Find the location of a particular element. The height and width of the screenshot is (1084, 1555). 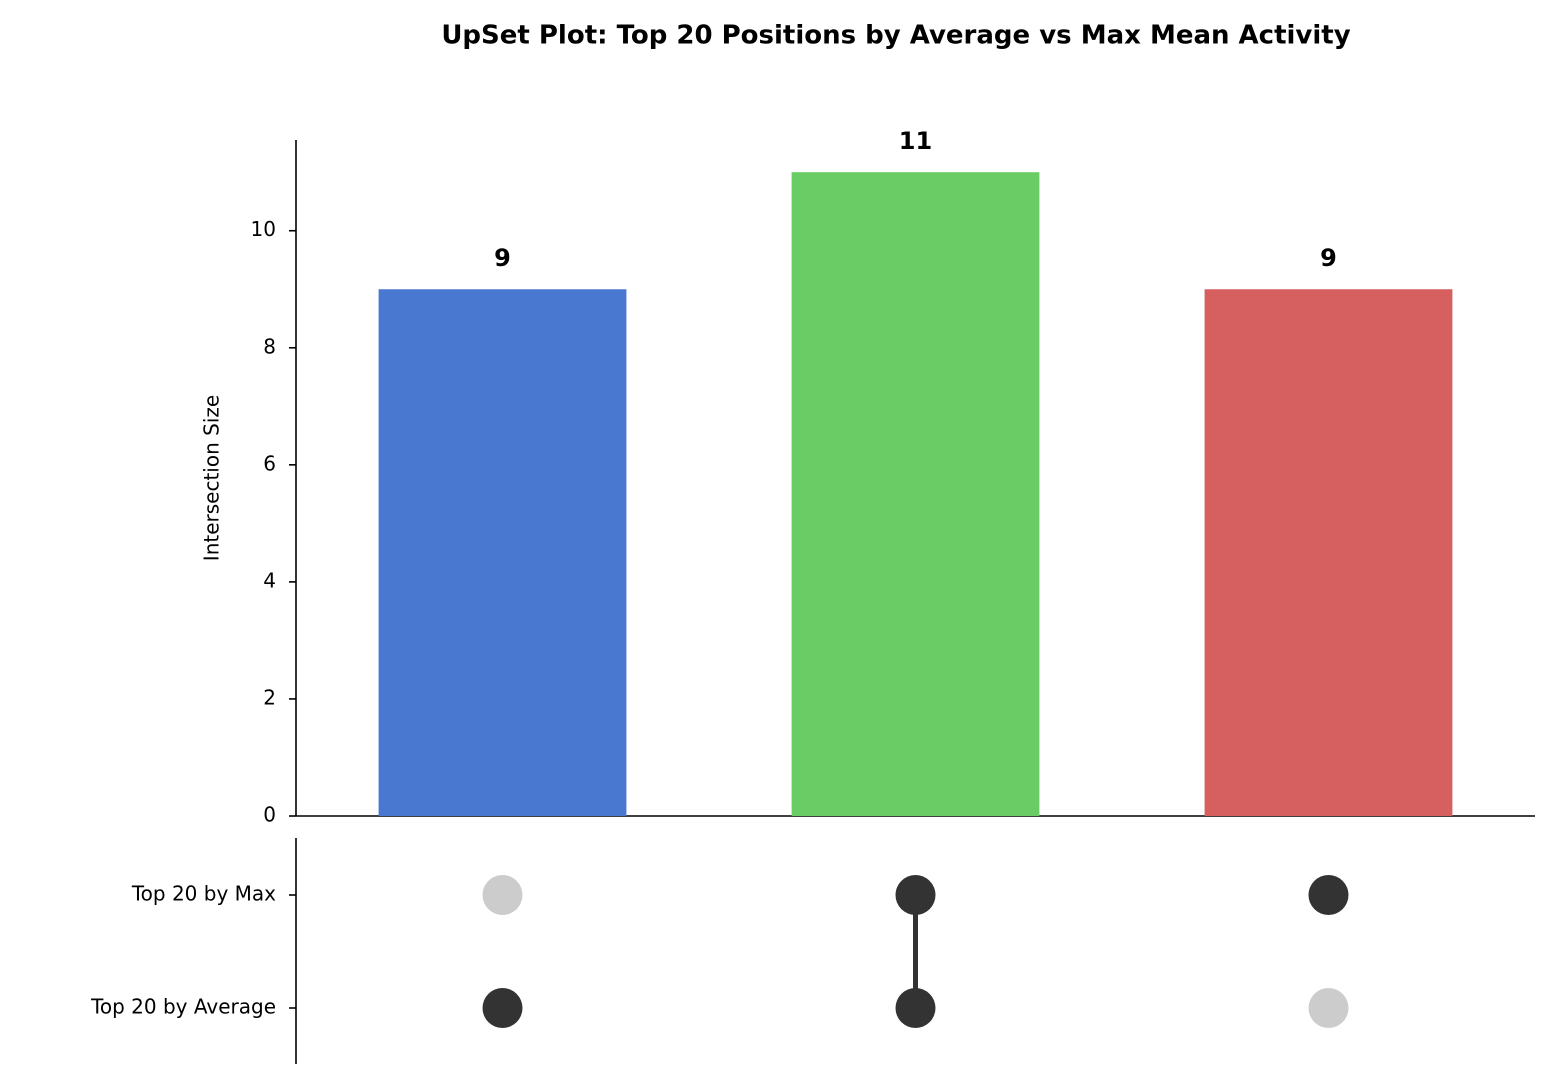

y-tick-label: 0 is located at coordinates (269, 815).